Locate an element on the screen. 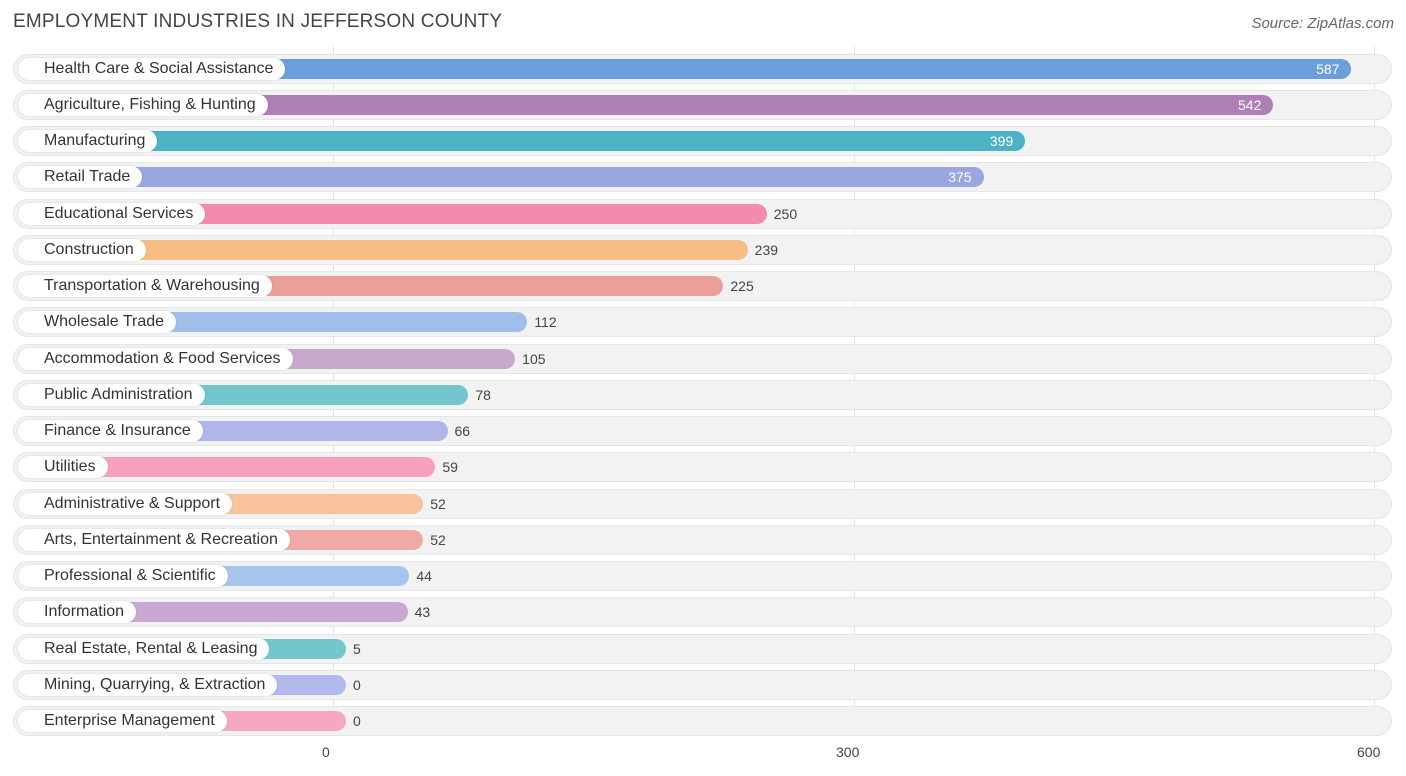  category-label: Mining, Quarrying, & Extraction is located at coordinates (148, 684).